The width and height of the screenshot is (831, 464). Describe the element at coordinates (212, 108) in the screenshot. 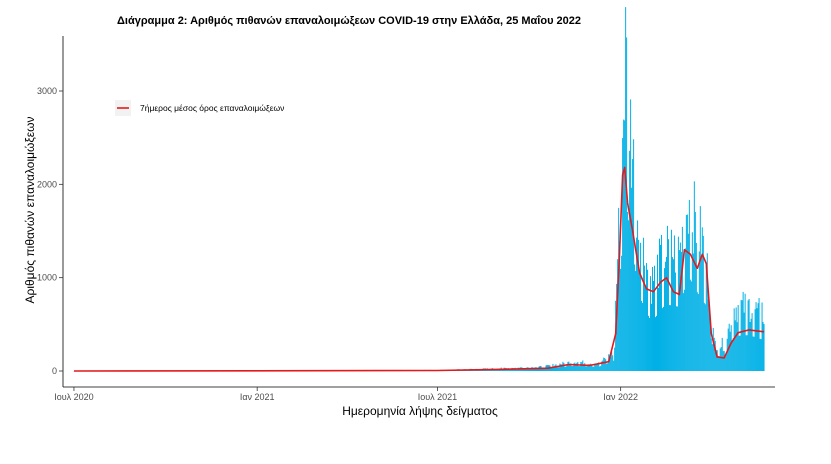

I see `legend-label: 7ήμερος μέσος όρος επαναλοιμώξεων` at that location.